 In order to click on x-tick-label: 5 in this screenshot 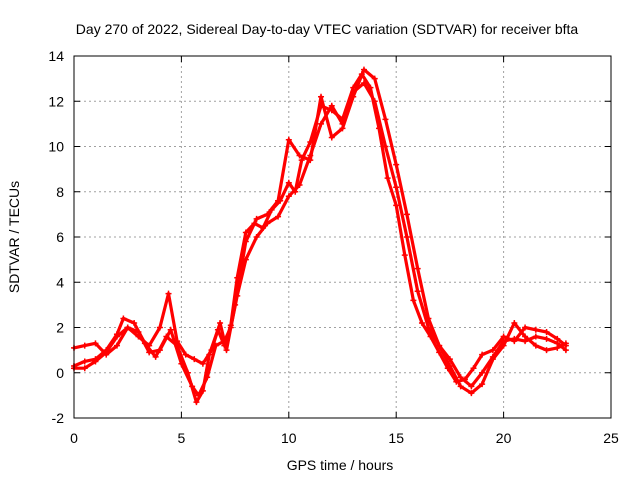, I will do `click(182, 438)`.